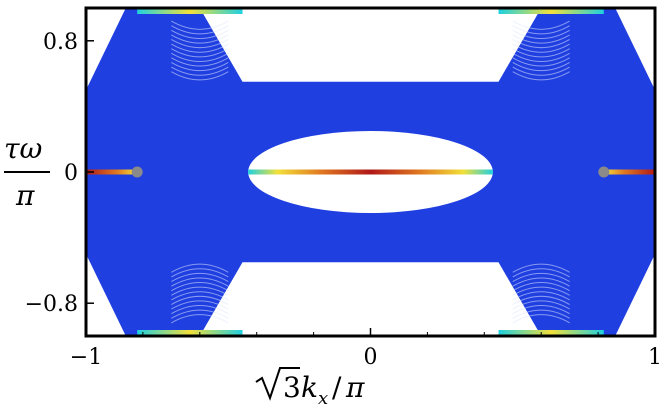 The height and width of the screenshot is (413, 661). I want to click on x-axis-label-text: 3, so click(292, 387).